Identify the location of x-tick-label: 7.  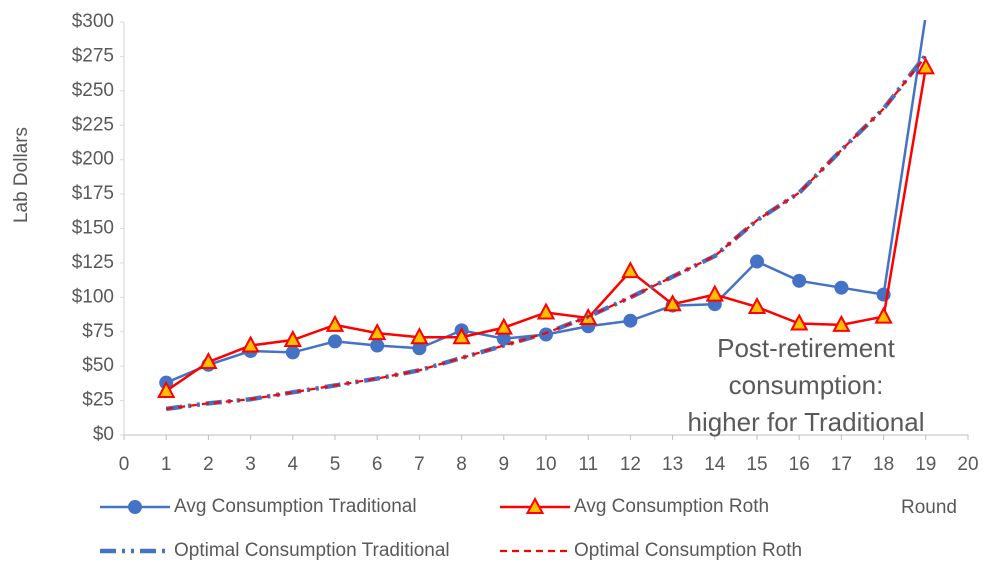
(419, 464).